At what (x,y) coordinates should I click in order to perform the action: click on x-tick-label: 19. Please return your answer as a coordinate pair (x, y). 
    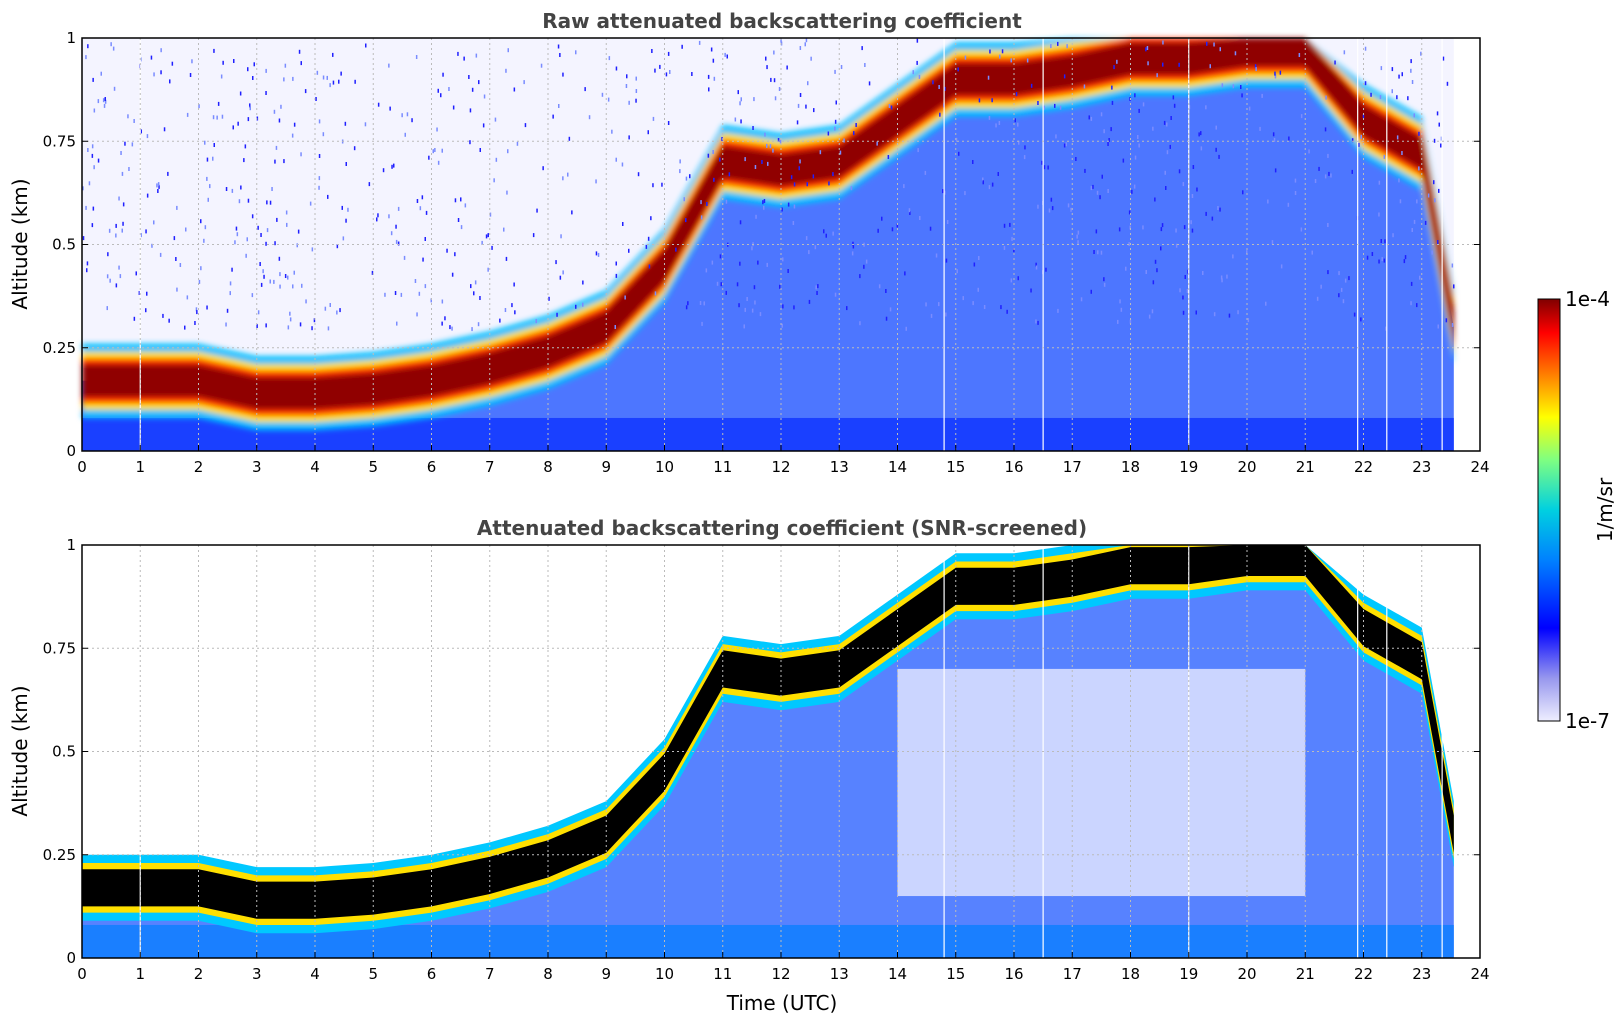
    Looking at the image, I should click on (1188, 467).